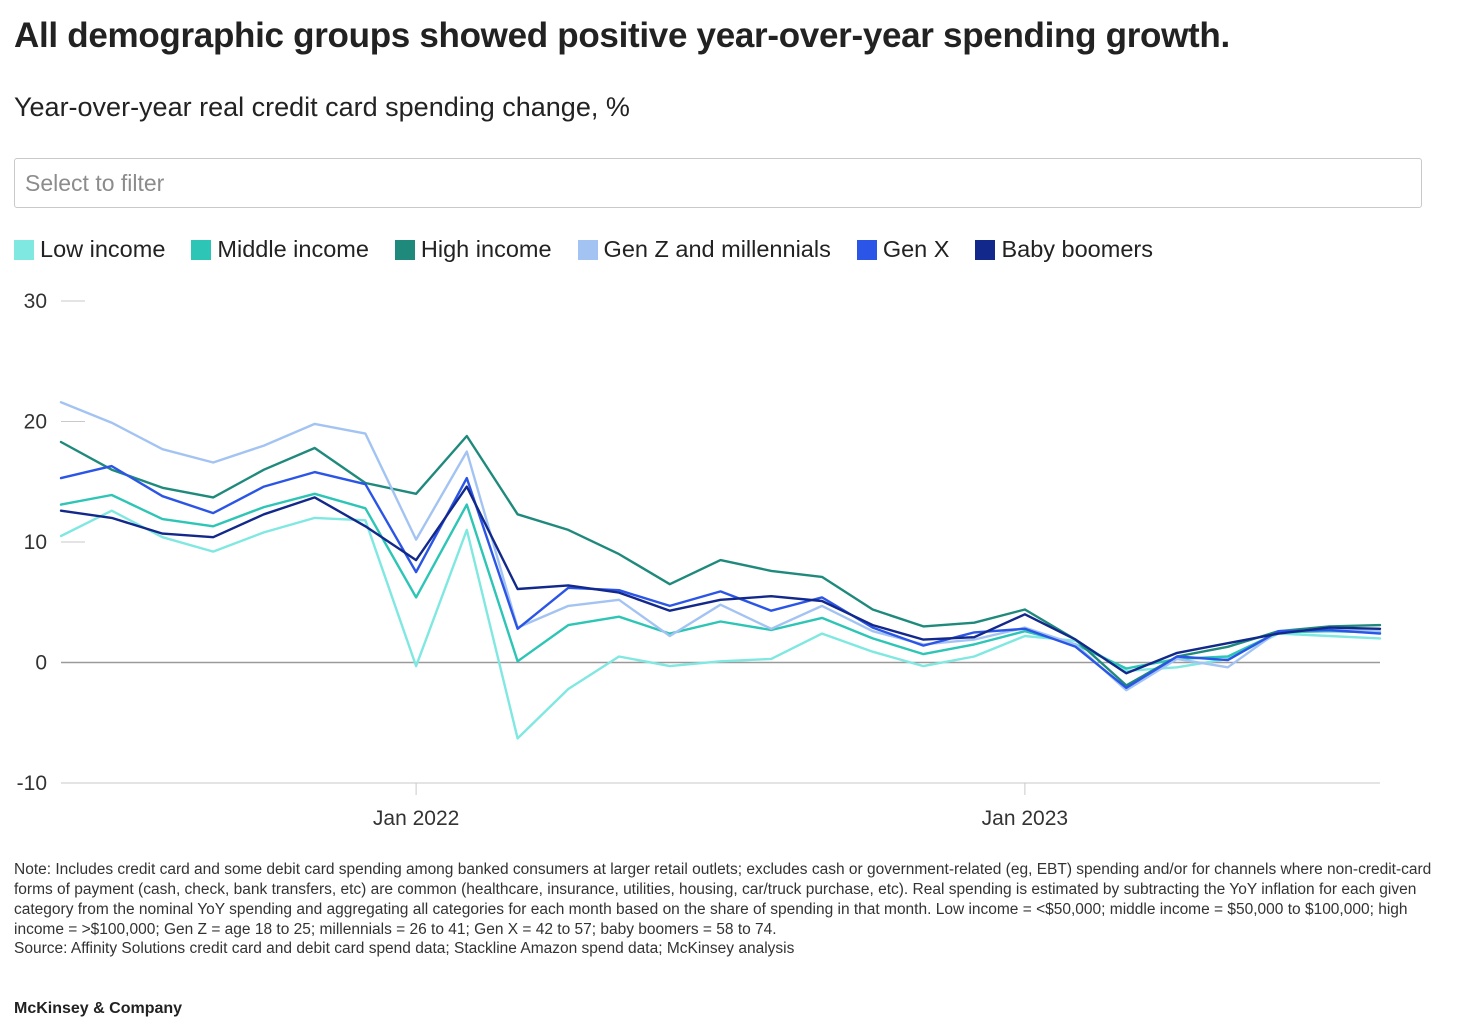 The height and width of the screenshot is (1024, 1478). Describe the element at coordinates (718, 183) in the screenshot. I see `filter-input` at that location.